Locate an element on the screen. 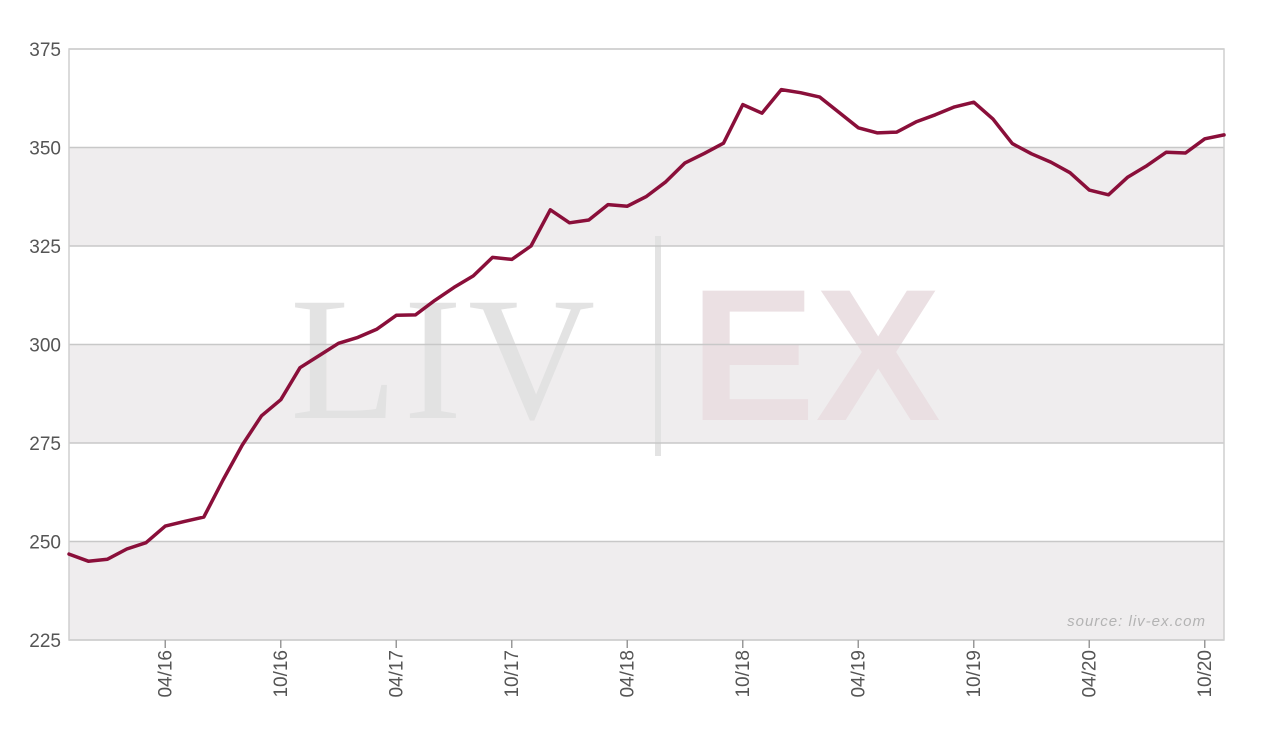 Image resolution: width=1266 pixels, height=753 pixels. x-tick-label: 10/16 is located at coordinates (281, 674).